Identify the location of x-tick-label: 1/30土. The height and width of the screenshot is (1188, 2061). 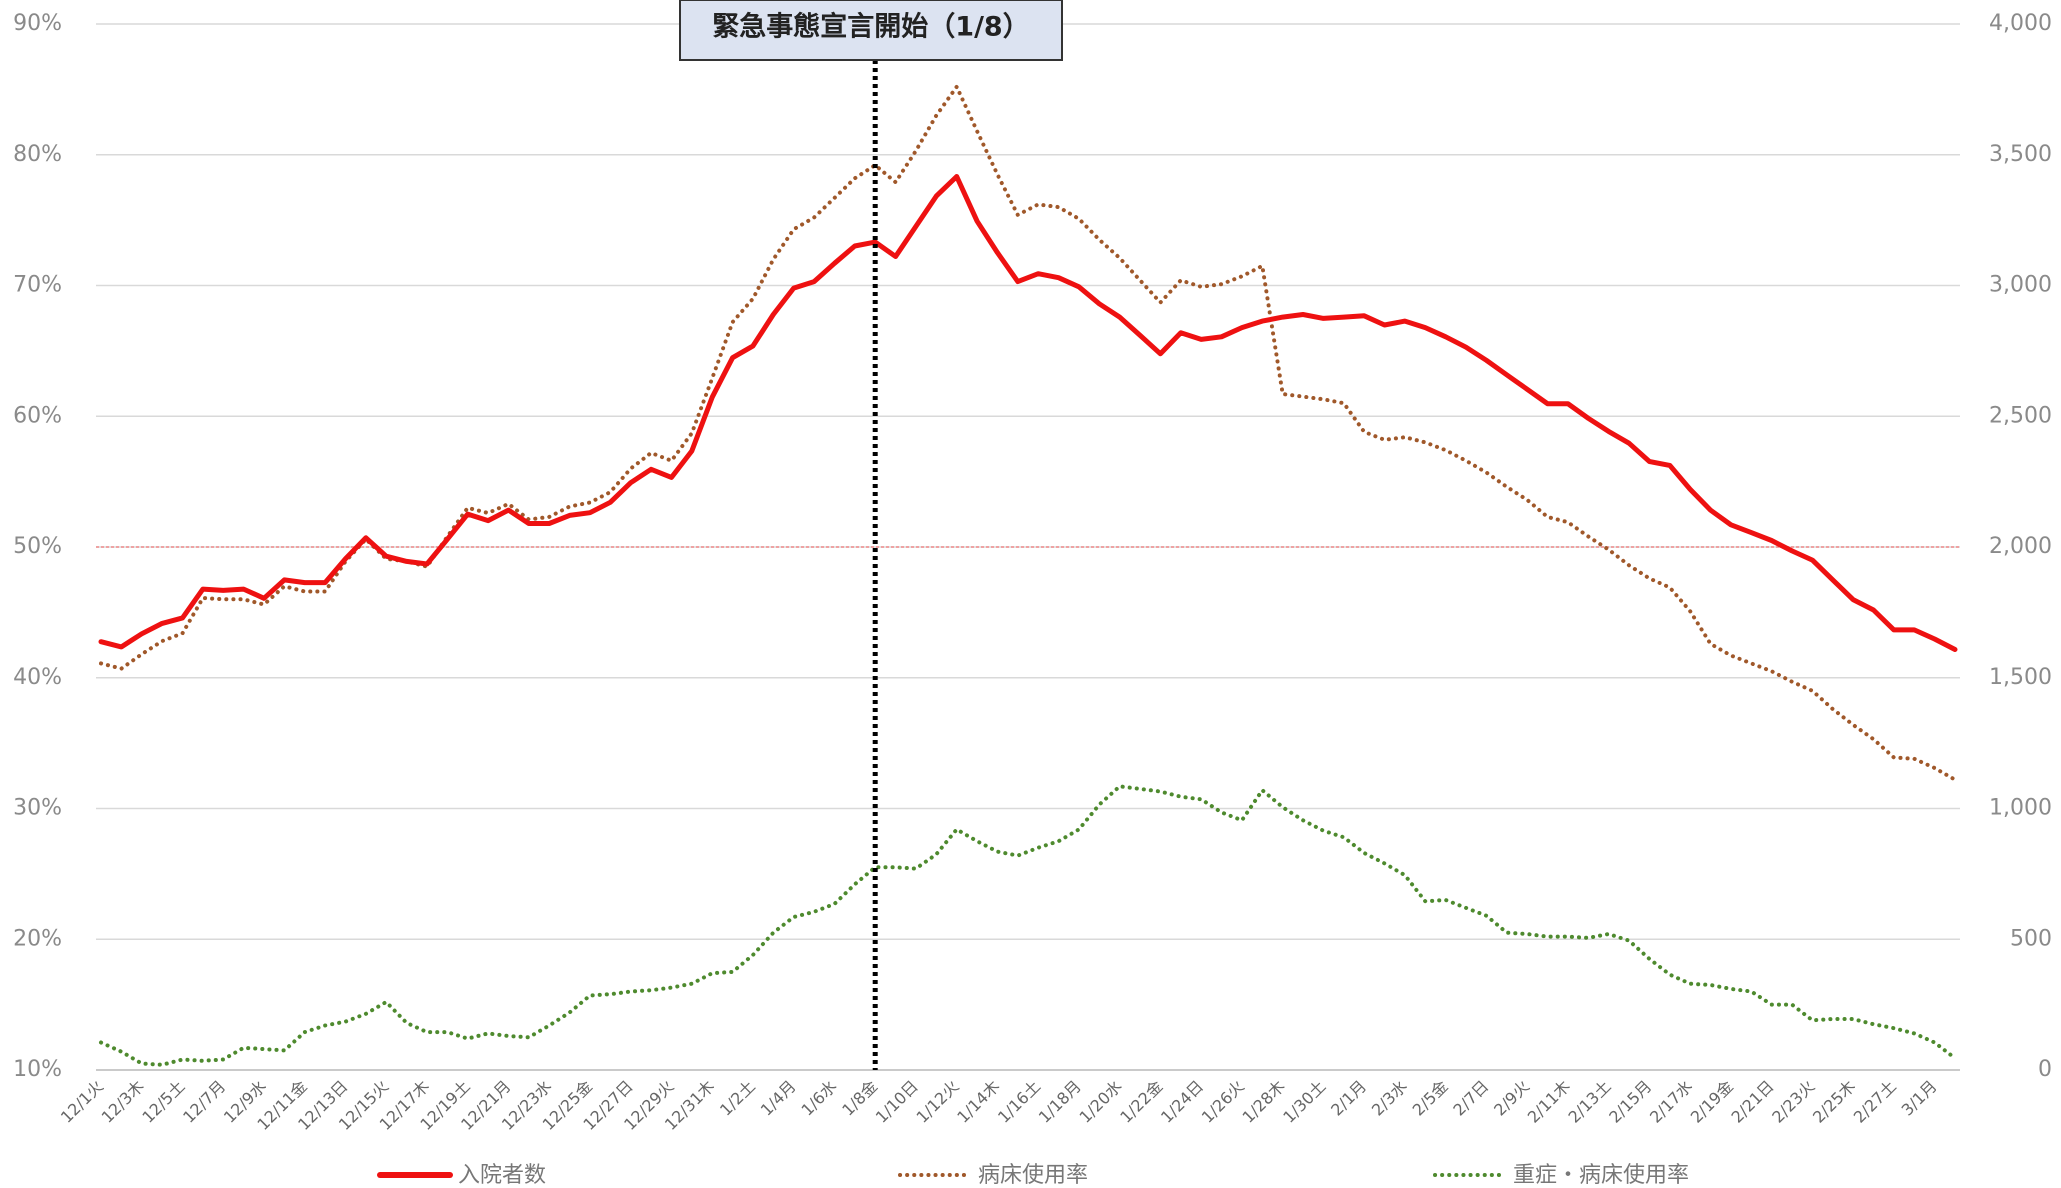
(1304, 1102).